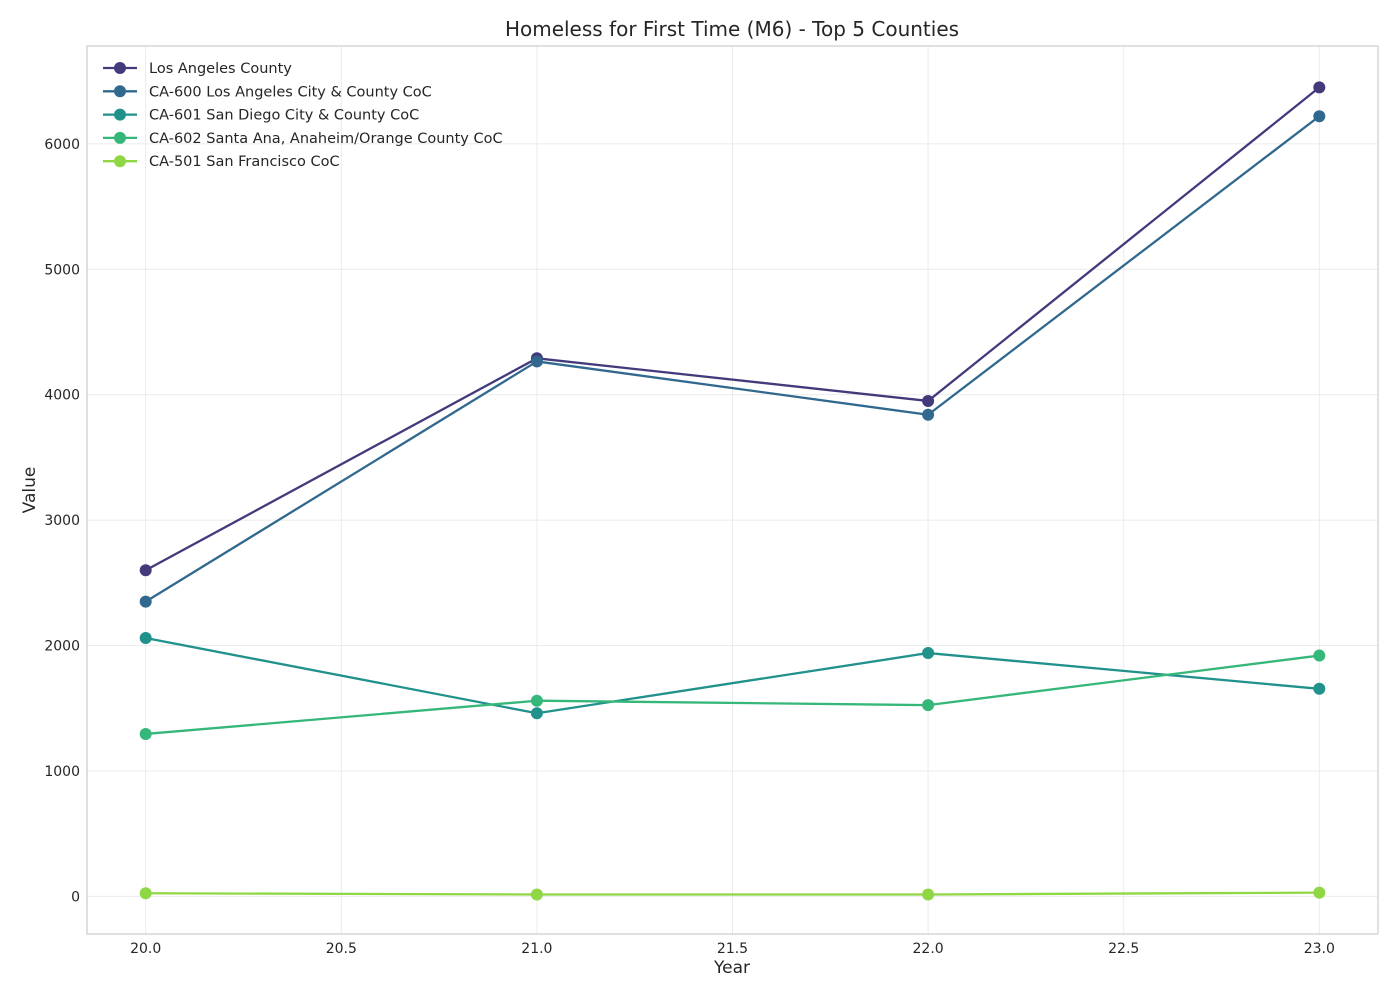 This screenshot has width=1400, height=1000. What do you see at coordinates (62, 772) in the screenshot?
I see `y-tick-label: 1000` at bounding box center [62, 772].